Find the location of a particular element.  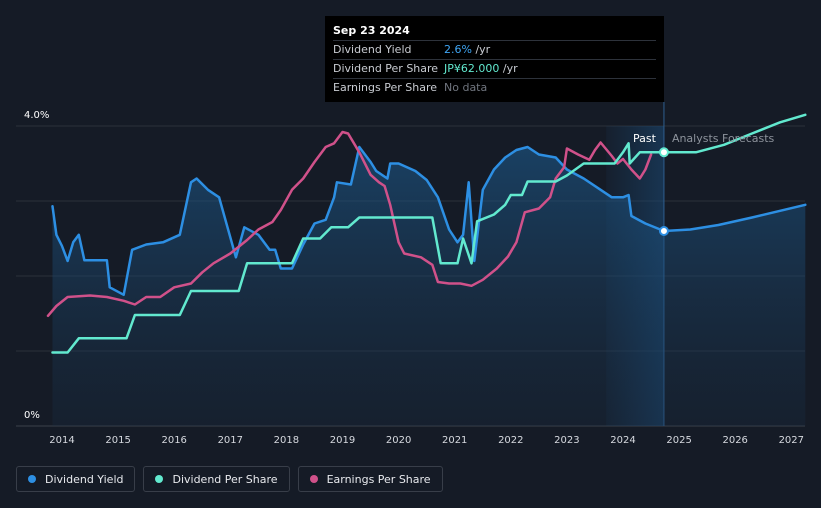

dividend-per-share-marker is located at coordinates (663, 152).